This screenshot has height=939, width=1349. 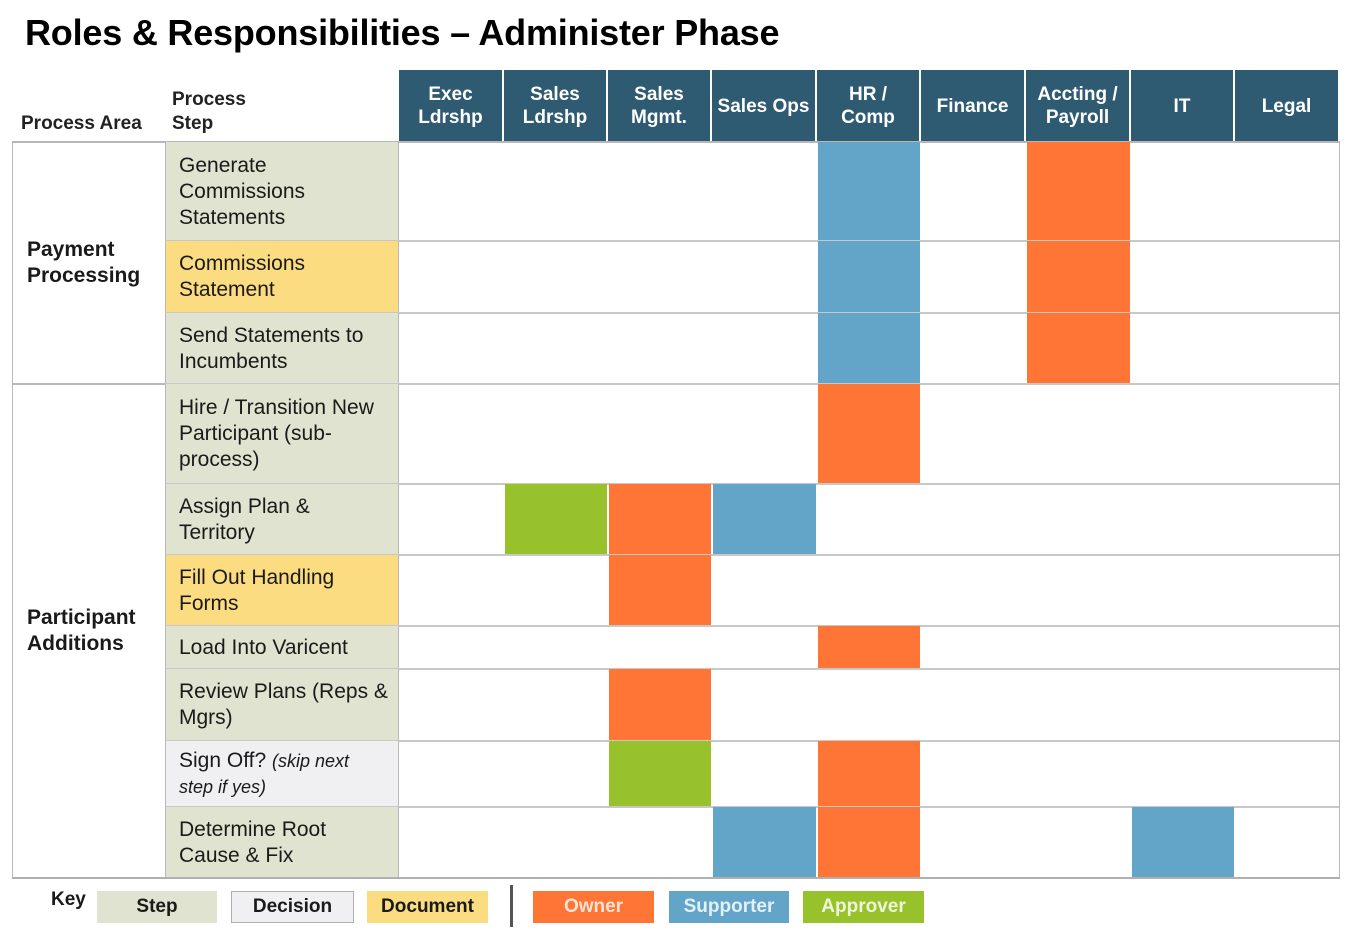 What do you see at coordinates (676, 142) in the screenshot?
I see `grid-top-border` at bounding box center [676, 142].